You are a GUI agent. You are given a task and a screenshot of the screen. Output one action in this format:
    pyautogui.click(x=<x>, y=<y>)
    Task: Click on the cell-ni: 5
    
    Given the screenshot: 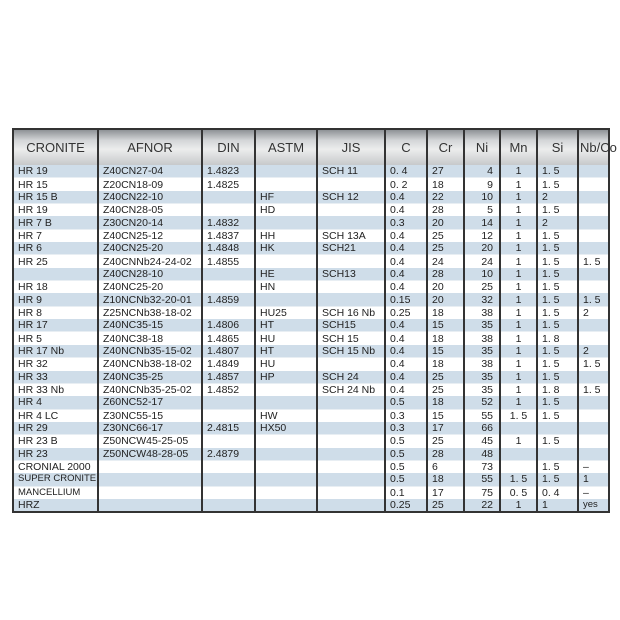 What is the action you would take?
    pyautogui.click(x=482, y=210)
    